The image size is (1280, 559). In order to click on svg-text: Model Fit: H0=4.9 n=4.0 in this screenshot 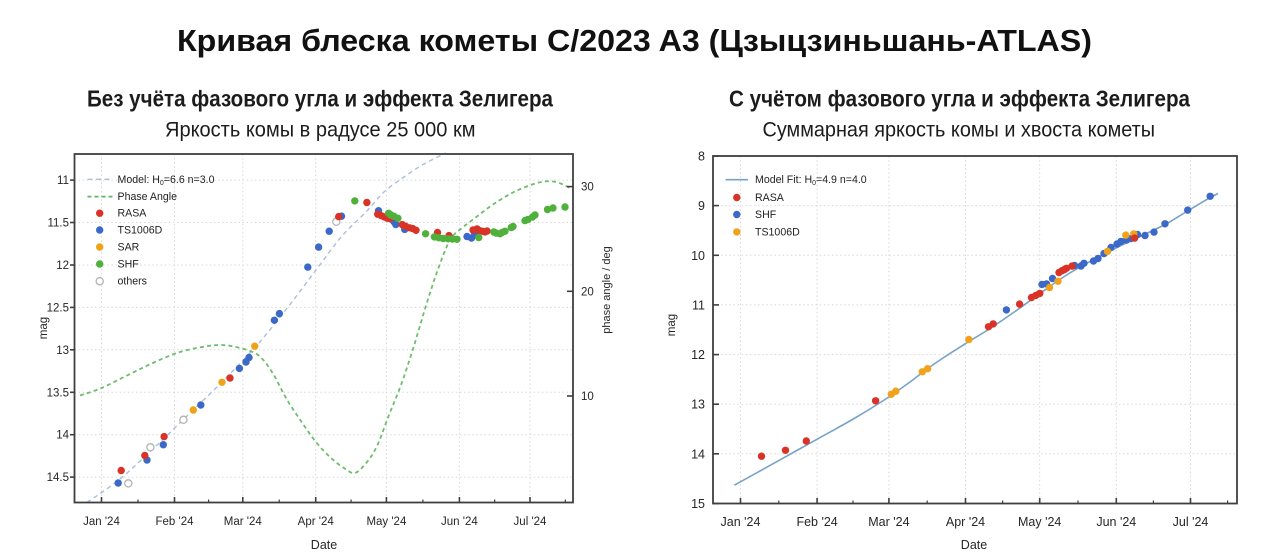, I will do `click(811, 180)`.